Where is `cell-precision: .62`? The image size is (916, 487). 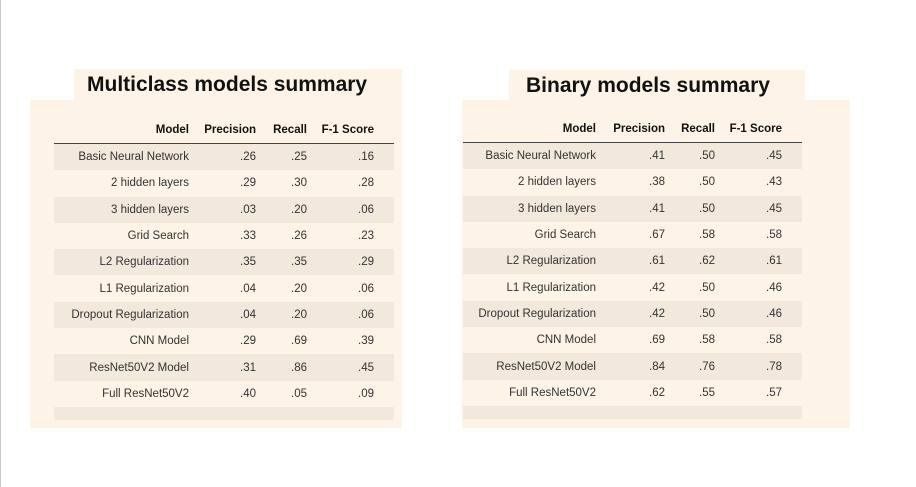 cell-precision: .62 is located at coordinates (636, 392).